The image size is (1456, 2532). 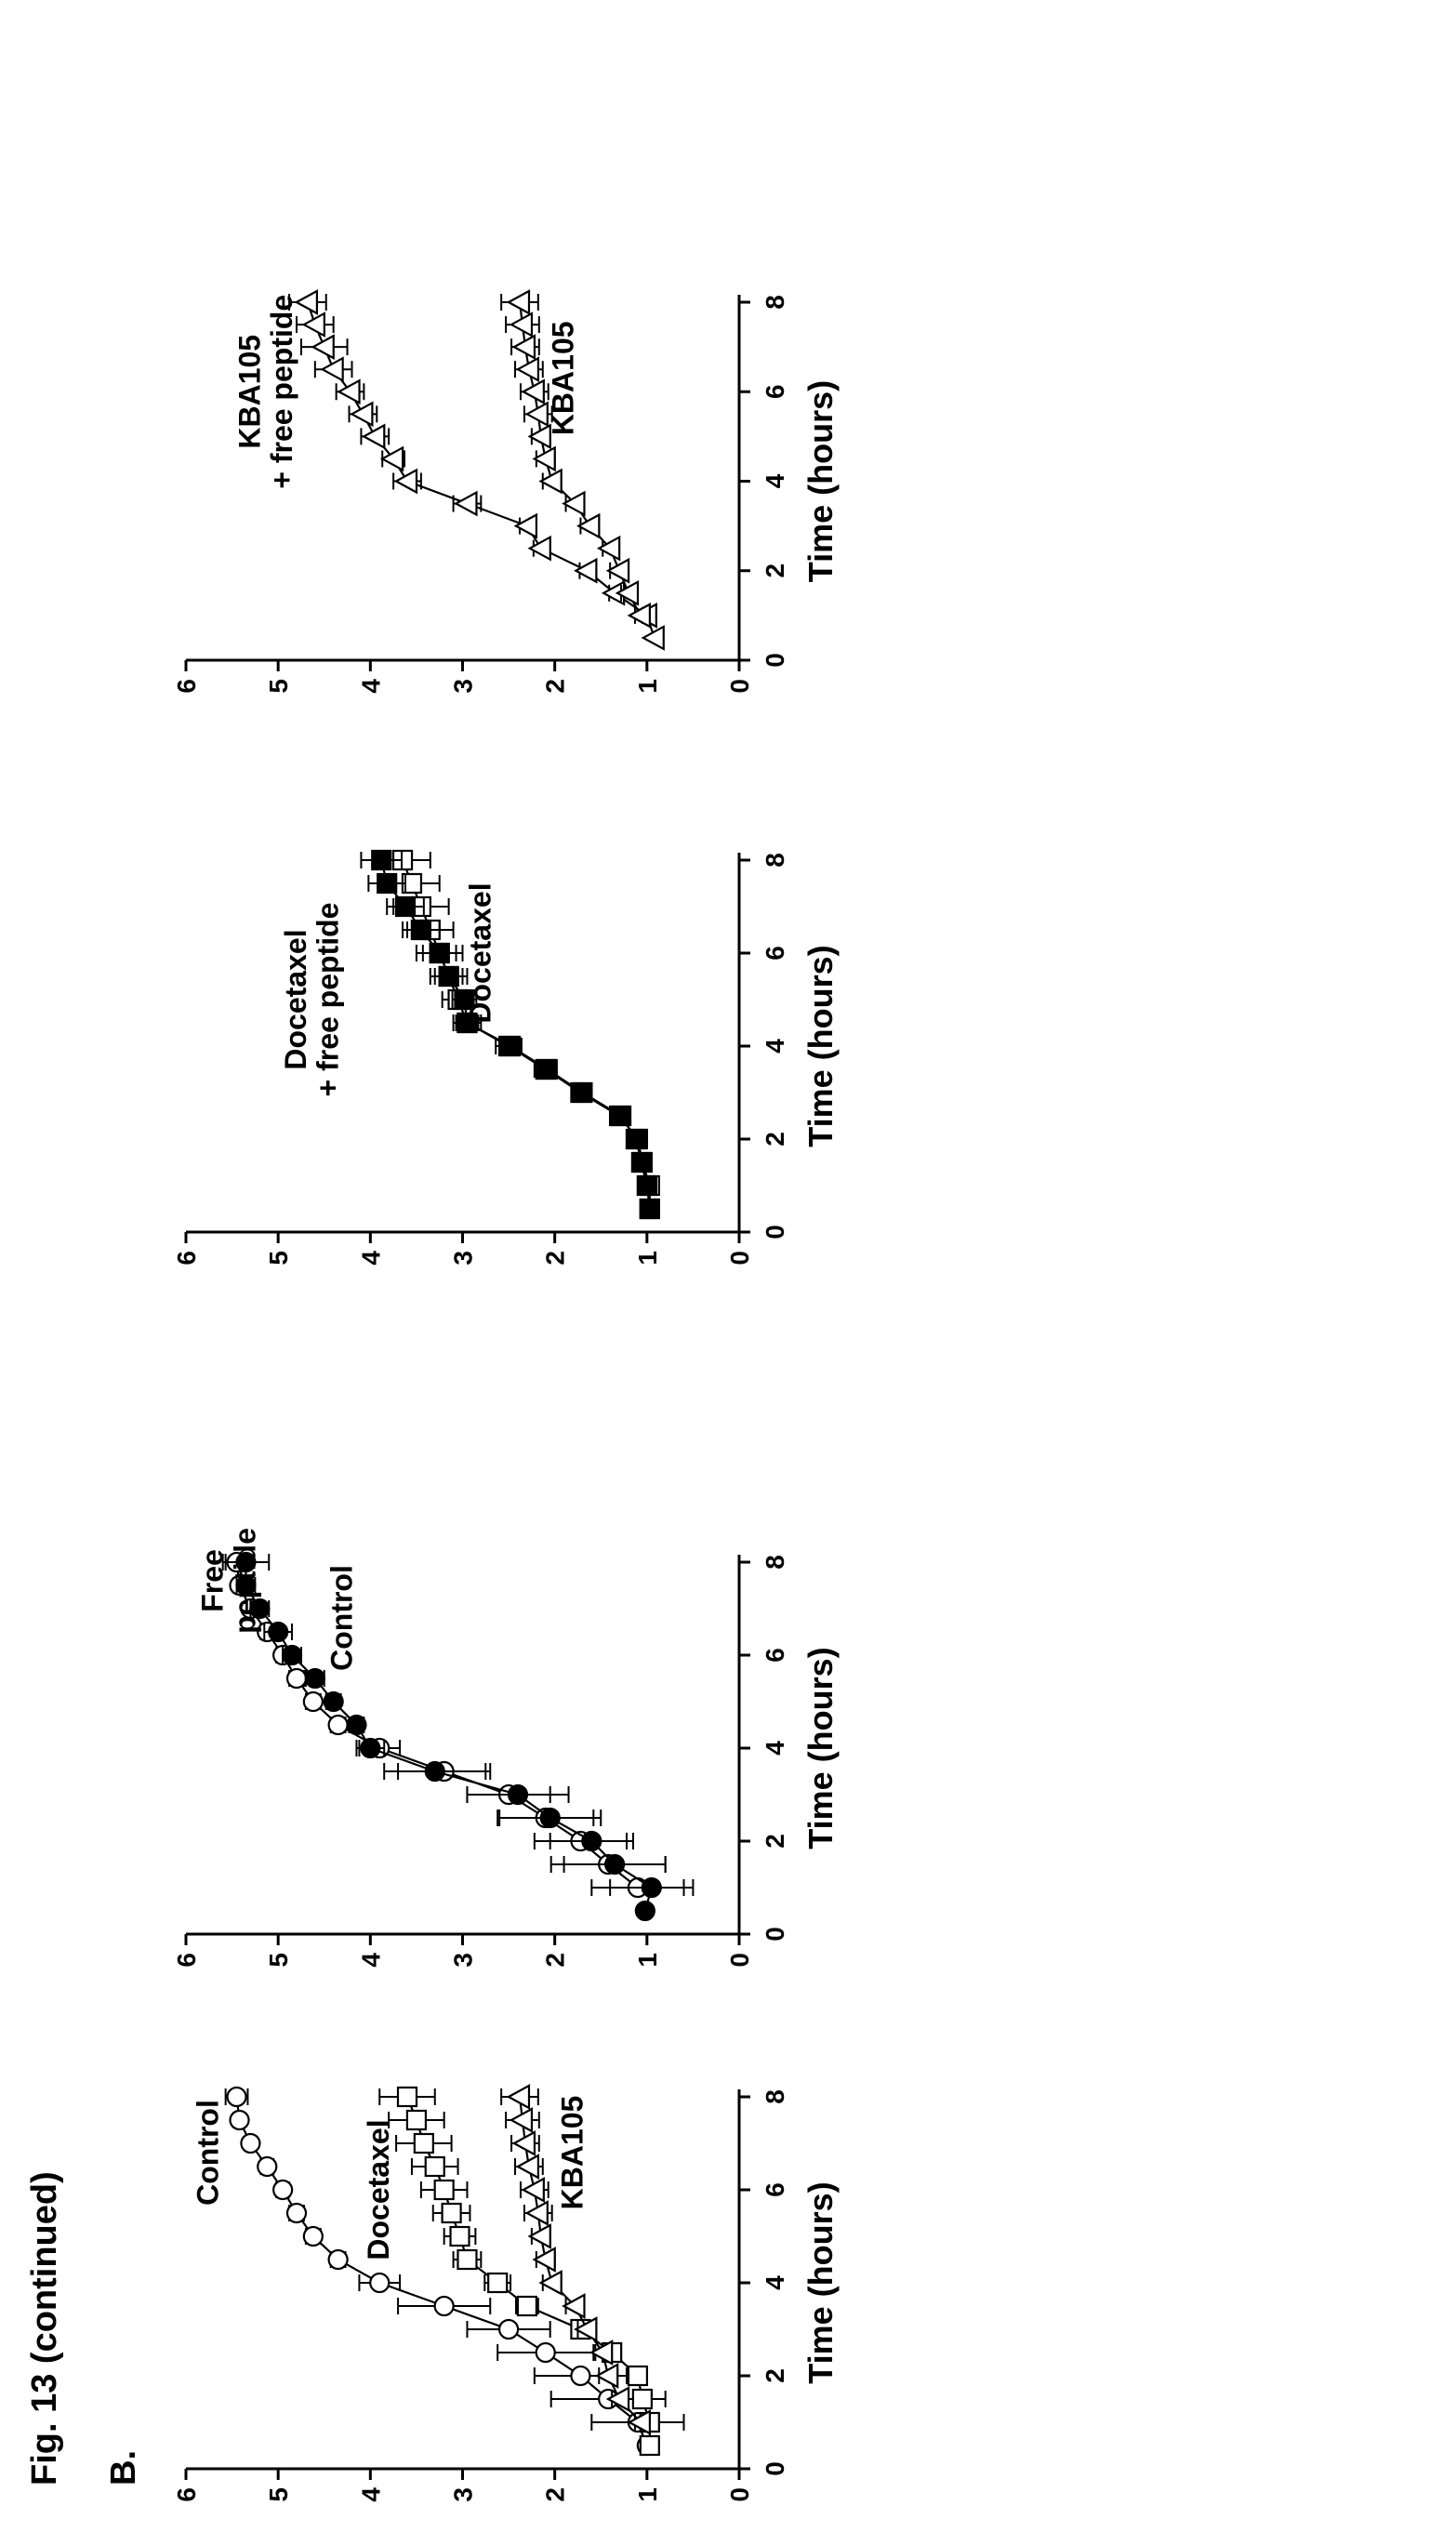 I want to click on x-axis-label: Time (hours), so click(x=820, y=1748).